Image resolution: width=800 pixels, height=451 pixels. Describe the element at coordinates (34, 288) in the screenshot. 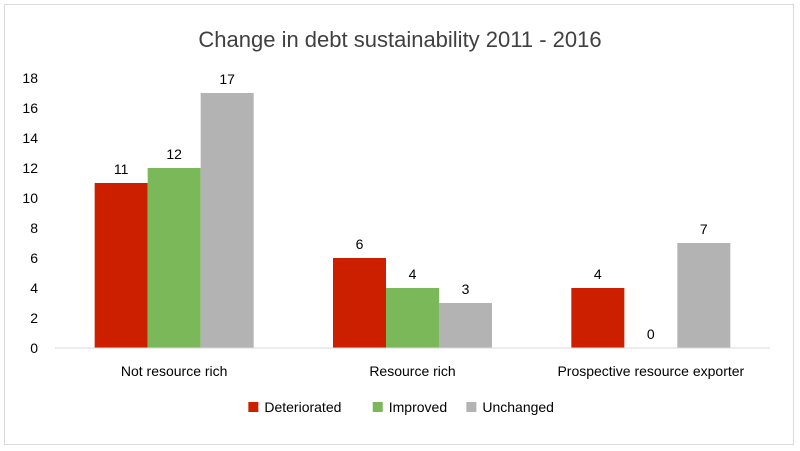

I see `y-tick-label: 4` at that location.